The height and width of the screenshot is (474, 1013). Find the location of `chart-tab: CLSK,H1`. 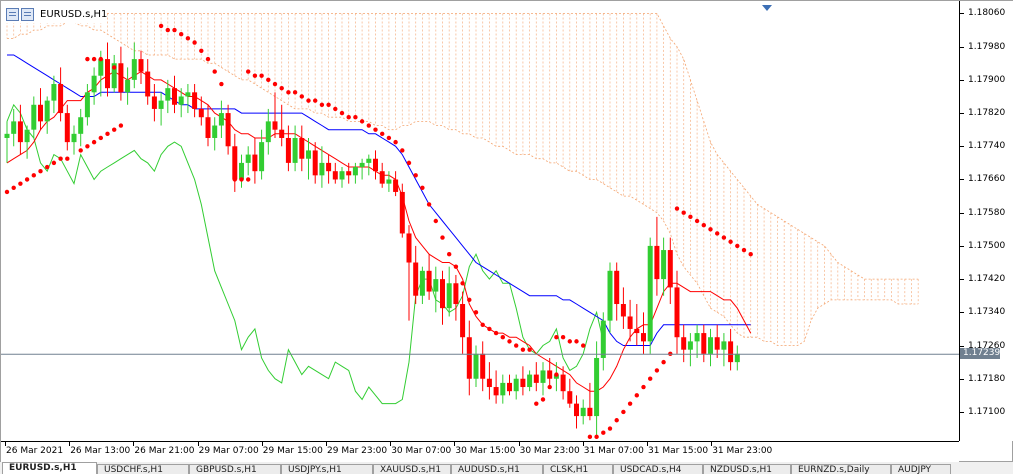

chart-tab: CLSK,H1 is located at coordinates (578, 469).